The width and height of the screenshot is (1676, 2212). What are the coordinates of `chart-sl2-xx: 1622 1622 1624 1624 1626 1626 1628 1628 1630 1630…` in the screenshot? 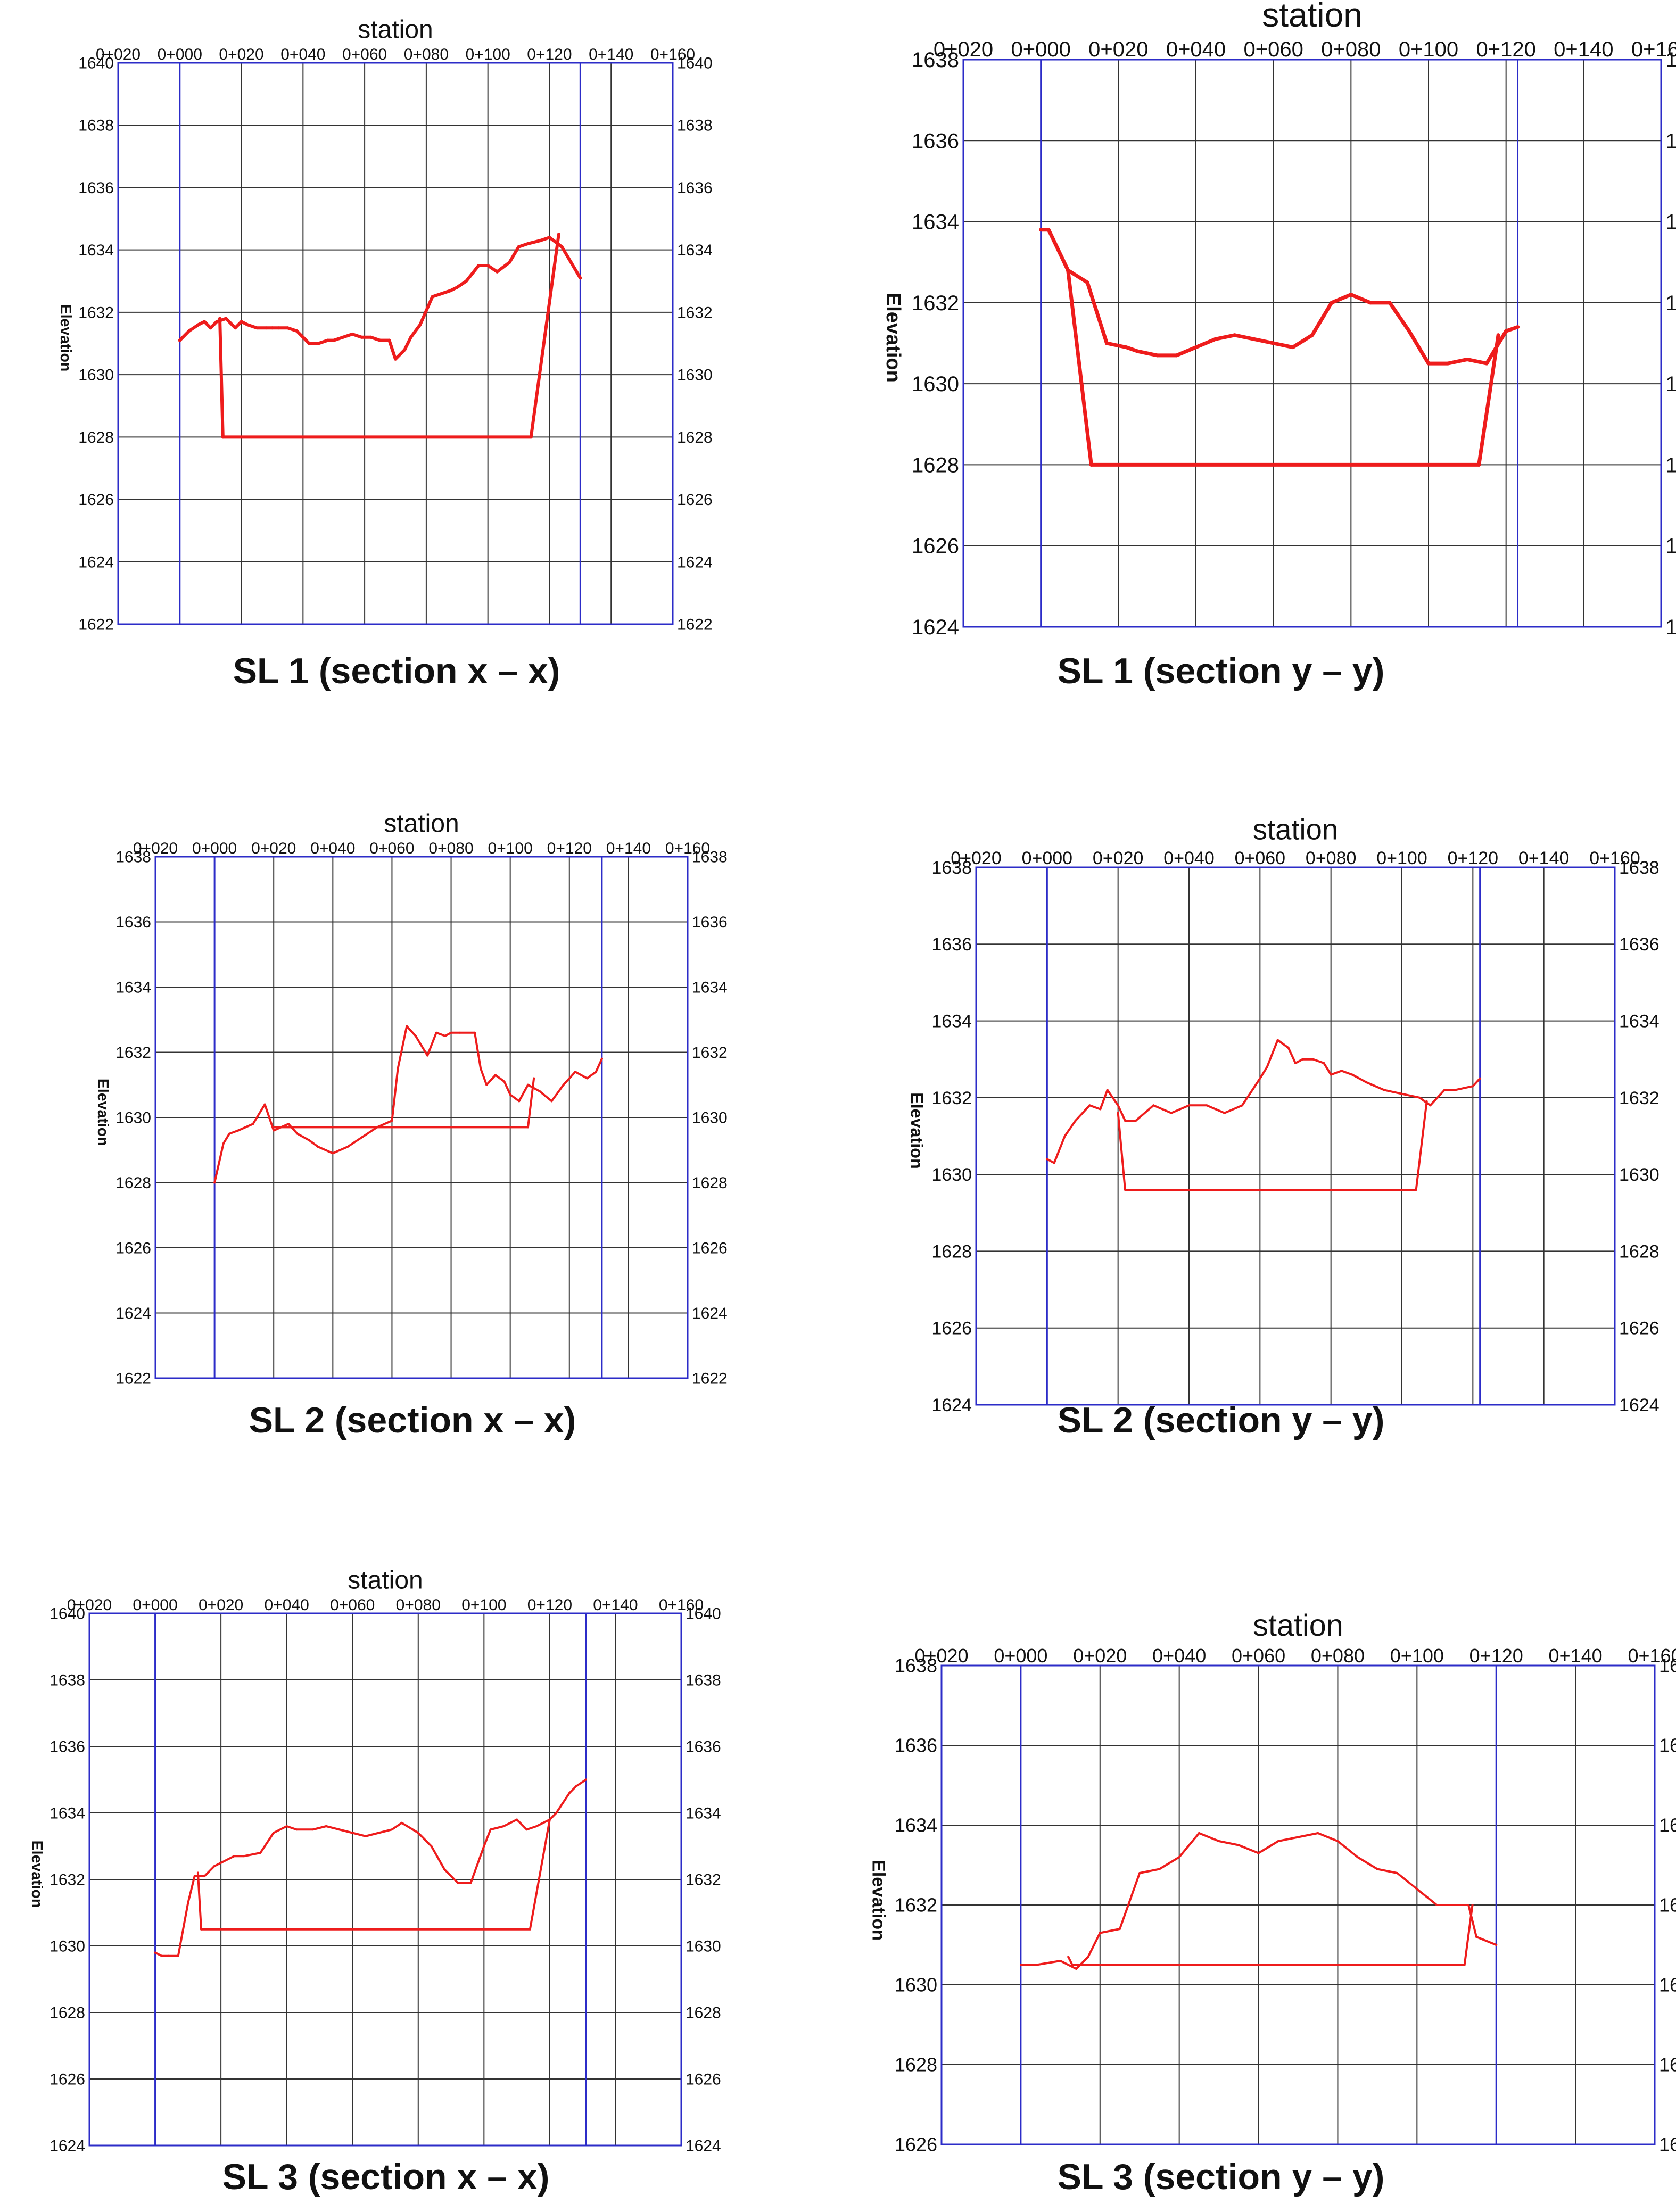 It's located at (399, 1133).